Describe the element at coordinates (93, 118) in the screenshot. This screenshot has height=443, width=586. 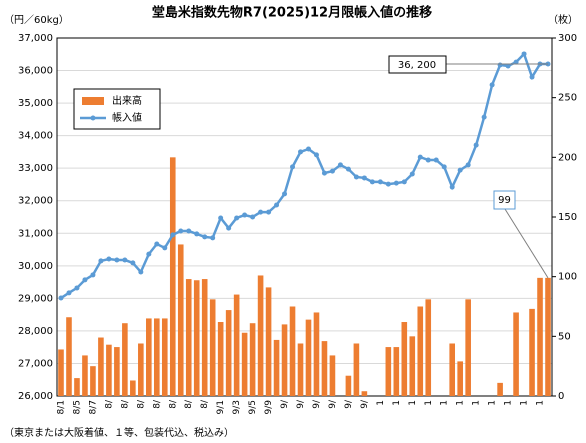
I see `legend-marker` at that location.